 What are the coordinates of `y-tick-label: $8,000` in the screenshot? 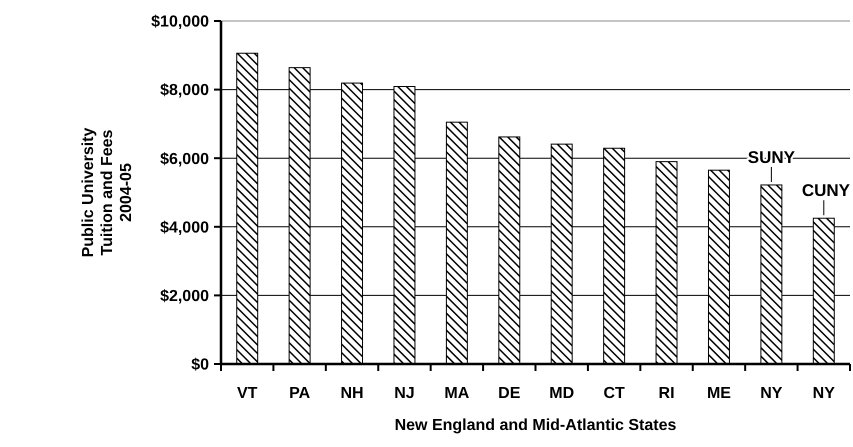 It's located at (185, 91).